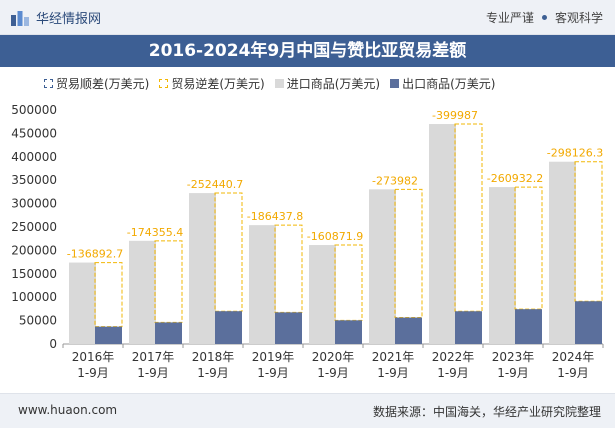 The width and height of the screenshot is (615, 428). Describe the element at coordinates (449, 84) in the screenshot. I see `legend-label-export: 出口商品(万美元)` at that location.